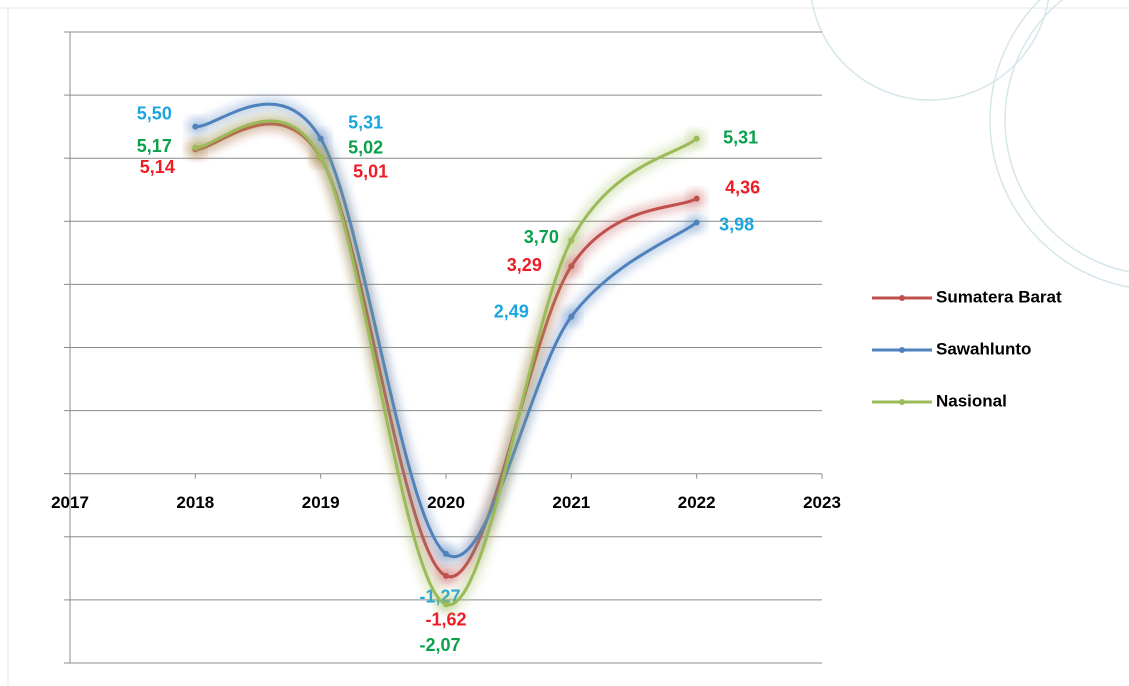 The width and height of the screenshot is (1129, 686). What do you see at coordinates (511, 311) in the screenshot?
I see `data-label: 2,49` at bounding box center [511, 311].